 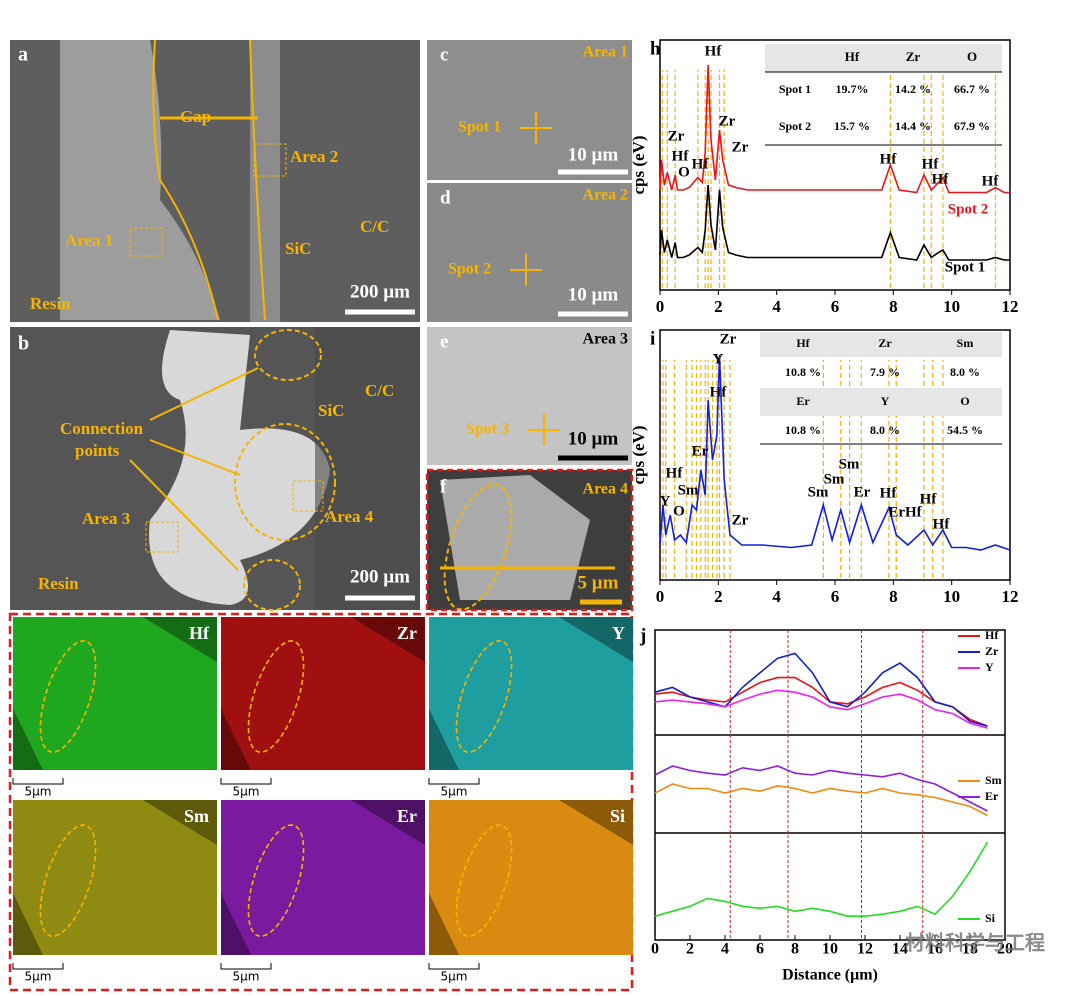 I want to click on label: SiC, so click(x=298, y=248).